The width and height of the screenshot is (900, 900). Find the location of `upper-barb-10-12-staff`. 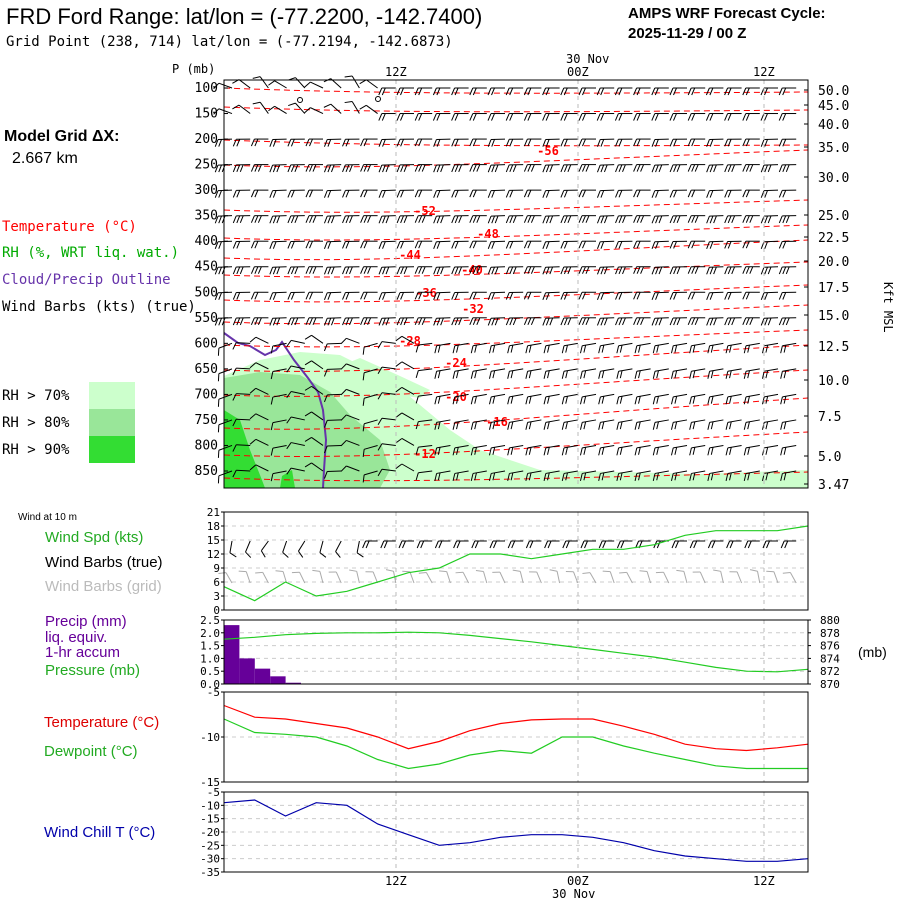

upper-barb-10-12-staff is located at coordinates (443, 344).